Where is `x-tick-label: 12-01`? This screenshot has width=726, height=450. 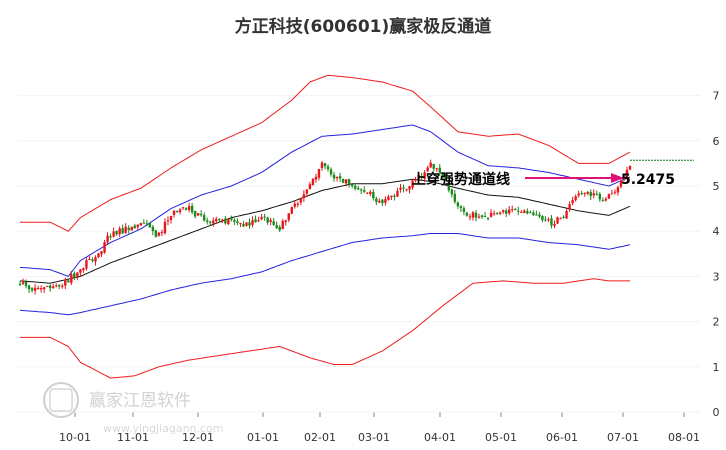 x-tick-label: 12-01 is located at coordinates (198, 437).